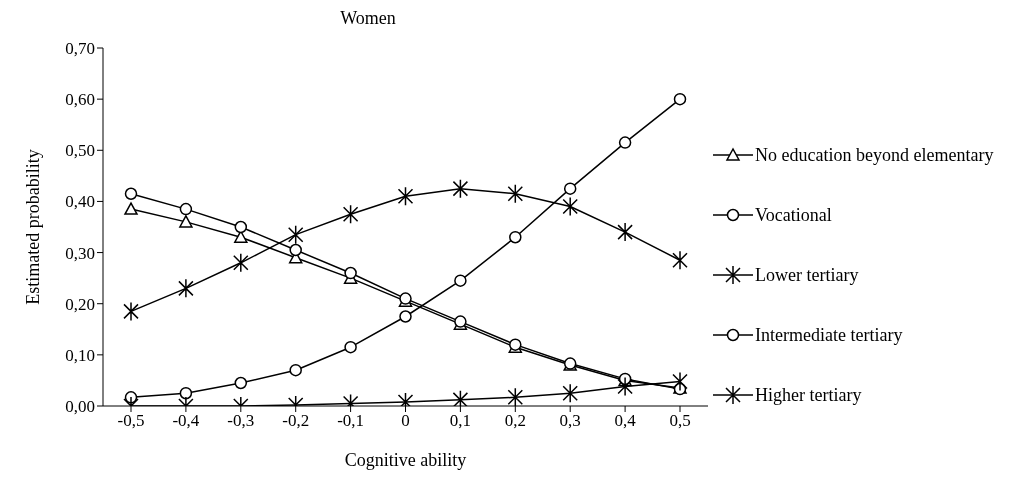  What do you see at coordinates (80, 49) in the screenshot?
I see `y-tick-label: 0,70` at bounding box center [80, 49].